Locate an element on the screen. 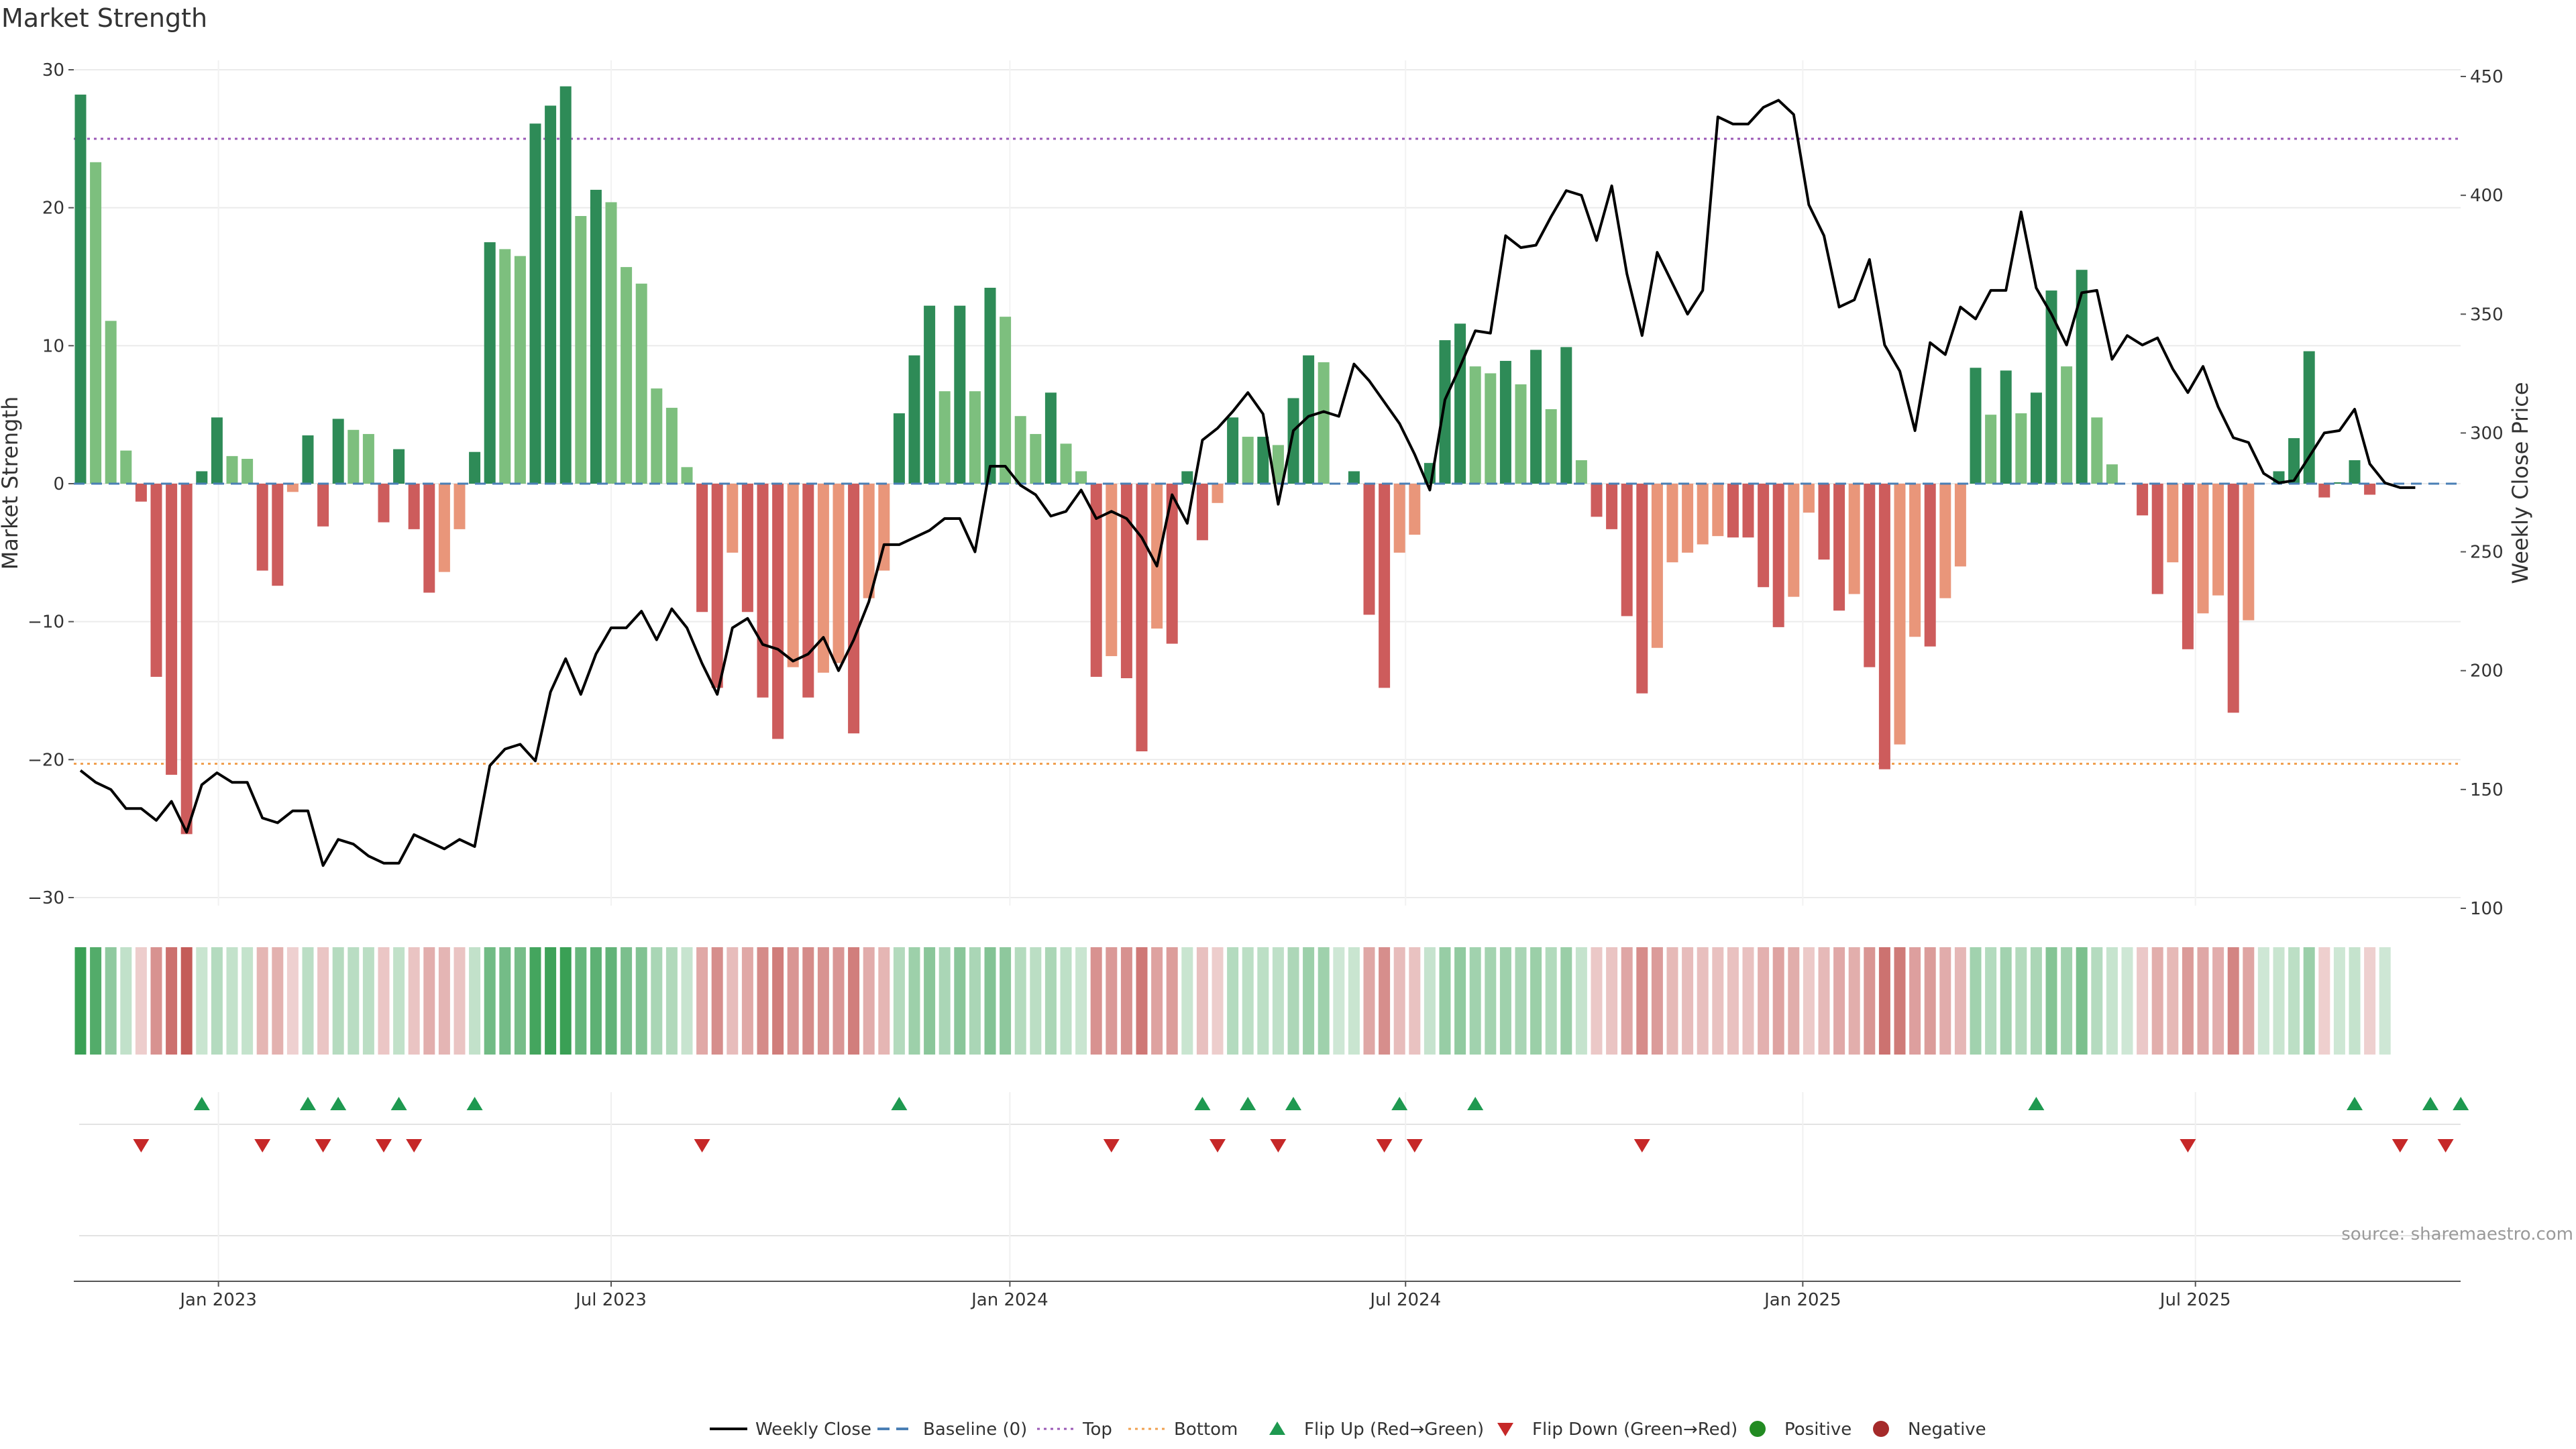 The image size is (2576, 1449). flip-markers is located at coordinates (1274, 1186).